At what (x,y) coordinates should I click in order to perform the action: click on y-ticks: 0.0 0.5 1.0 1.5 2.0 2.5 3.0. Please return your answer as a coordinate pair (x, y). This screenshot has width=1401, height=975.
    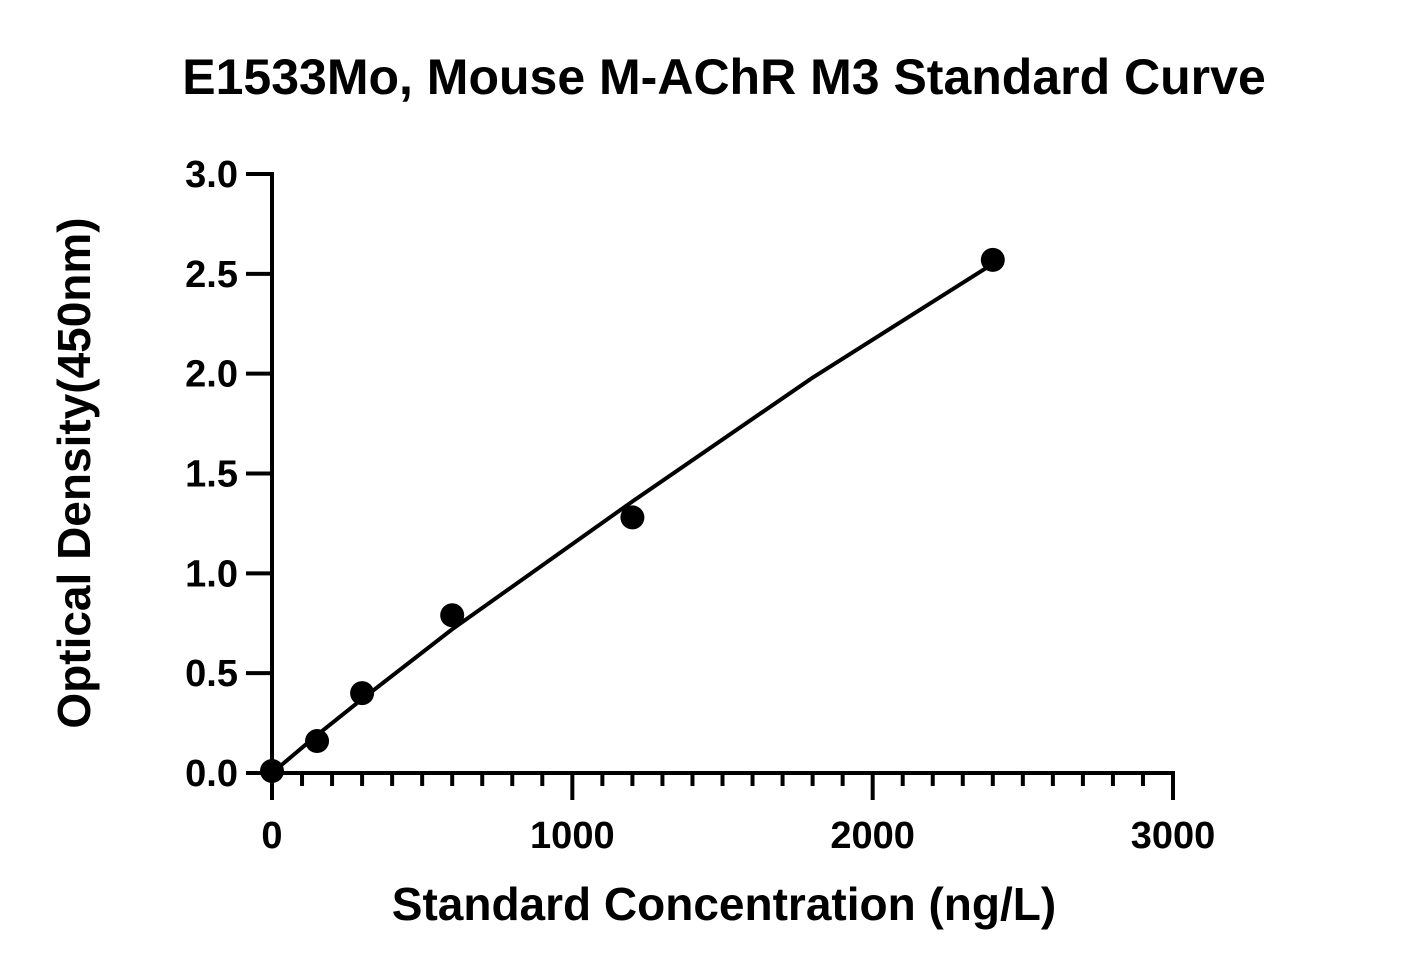
    Looking at the image, I should click on (228, 474).